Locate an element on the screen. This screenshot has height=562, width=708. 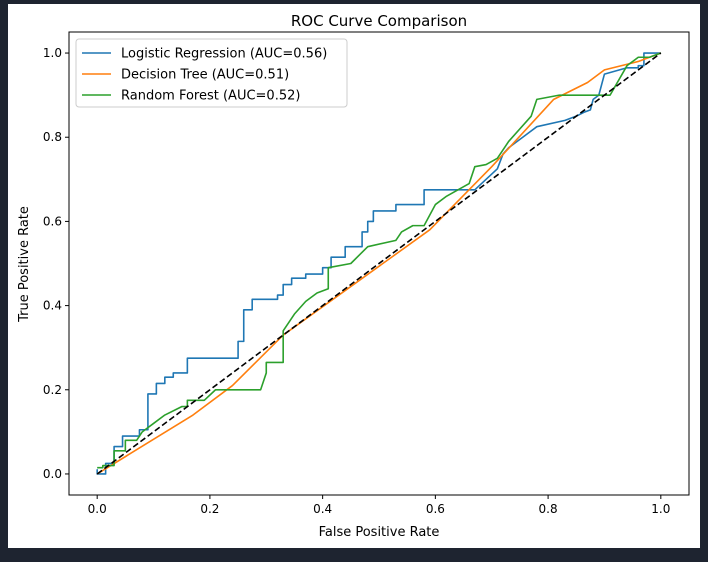
x-tick-label: 1.0 is located at coordinates (660, 509).